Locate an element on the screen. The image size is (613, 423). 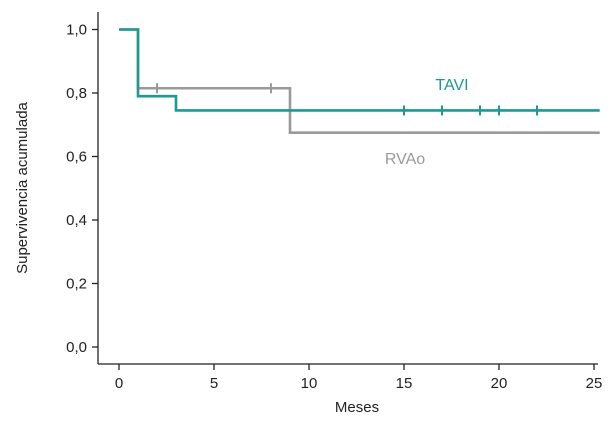
y-tick-label: 1,0 is located at coordinates (76, 30).